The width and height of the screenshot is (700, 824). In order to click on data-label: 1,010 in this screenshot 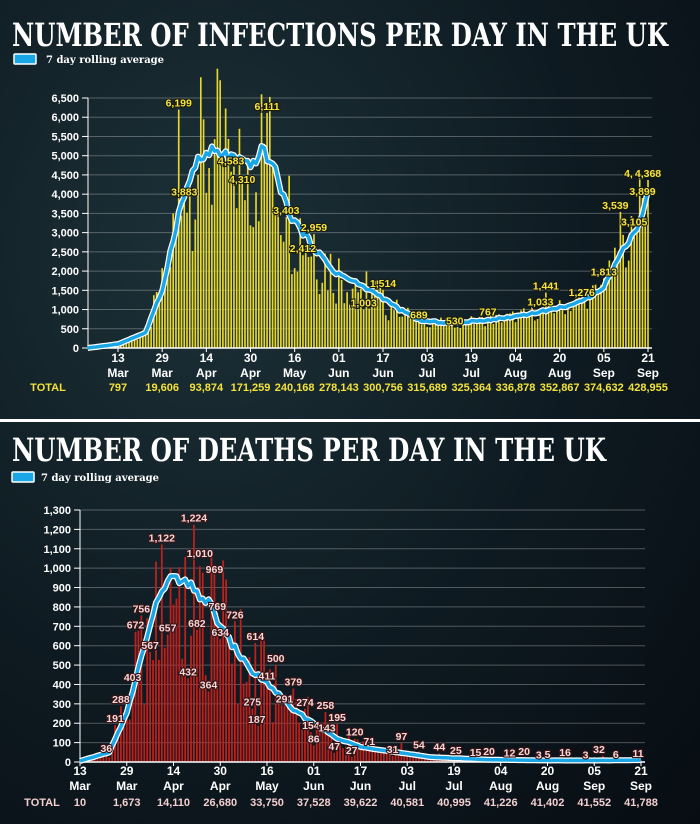, I will do `click(200, 554)`.